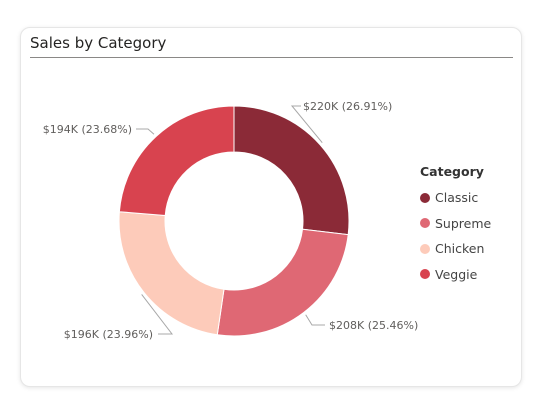  I want to click on legend-item-supreme: Supreme, so click(455, 224).